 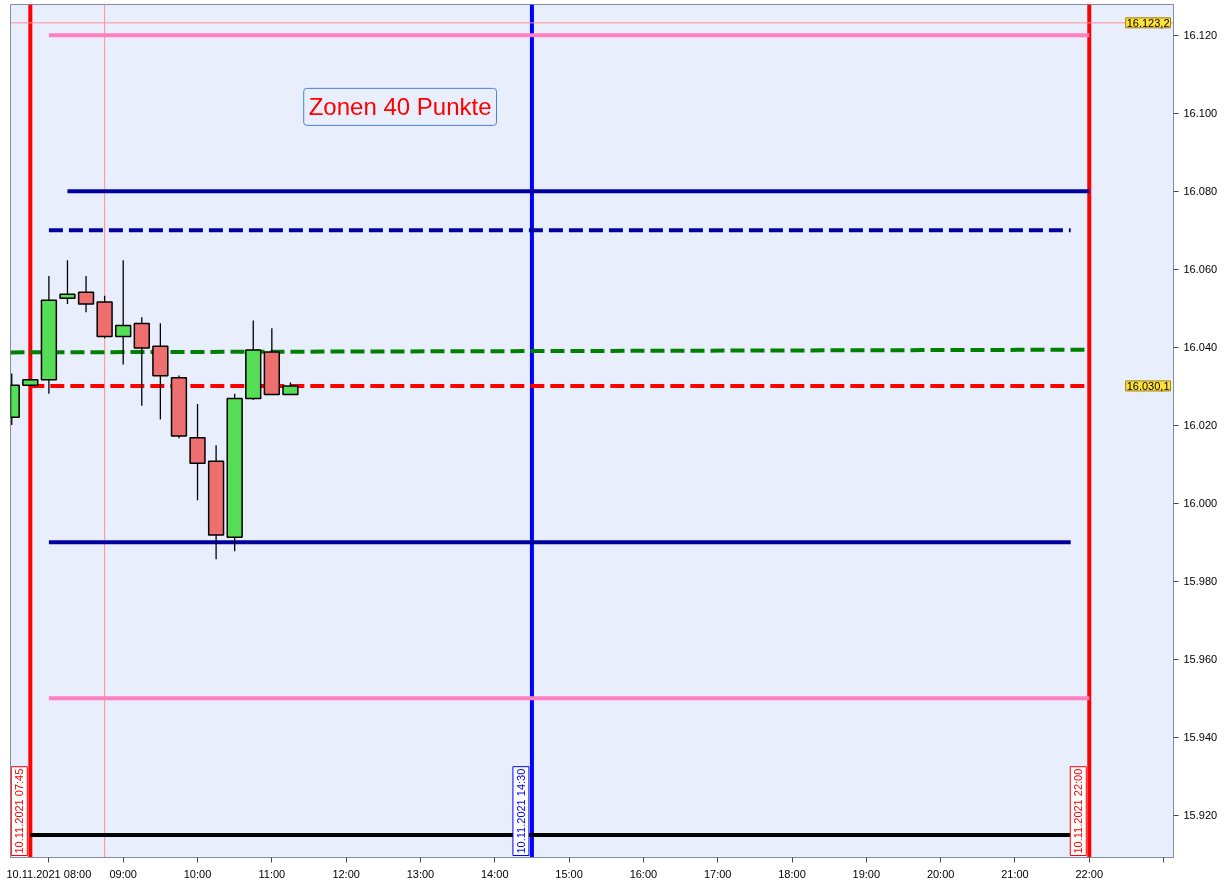 What do you see at coordinates (1089, 873) in the screenshot?
I see `x-tick-label: 22:00` at bounding box center [1089, 873].